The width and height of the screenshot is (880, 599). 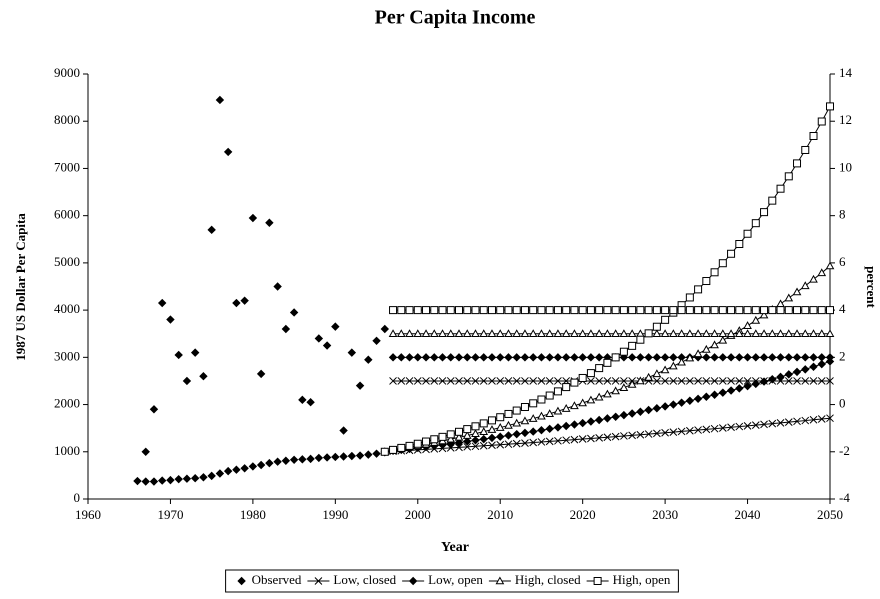 What do you see at coordinates (871, 287) in the screenshot?
I see `y2-axis-label: percent` at bounding box center [871, 287].